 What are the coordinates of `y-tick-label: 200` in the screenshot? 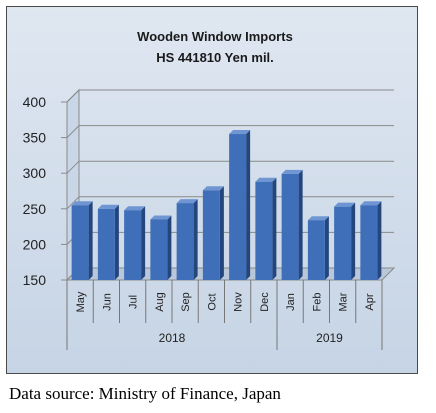 It's located at (35, 244).